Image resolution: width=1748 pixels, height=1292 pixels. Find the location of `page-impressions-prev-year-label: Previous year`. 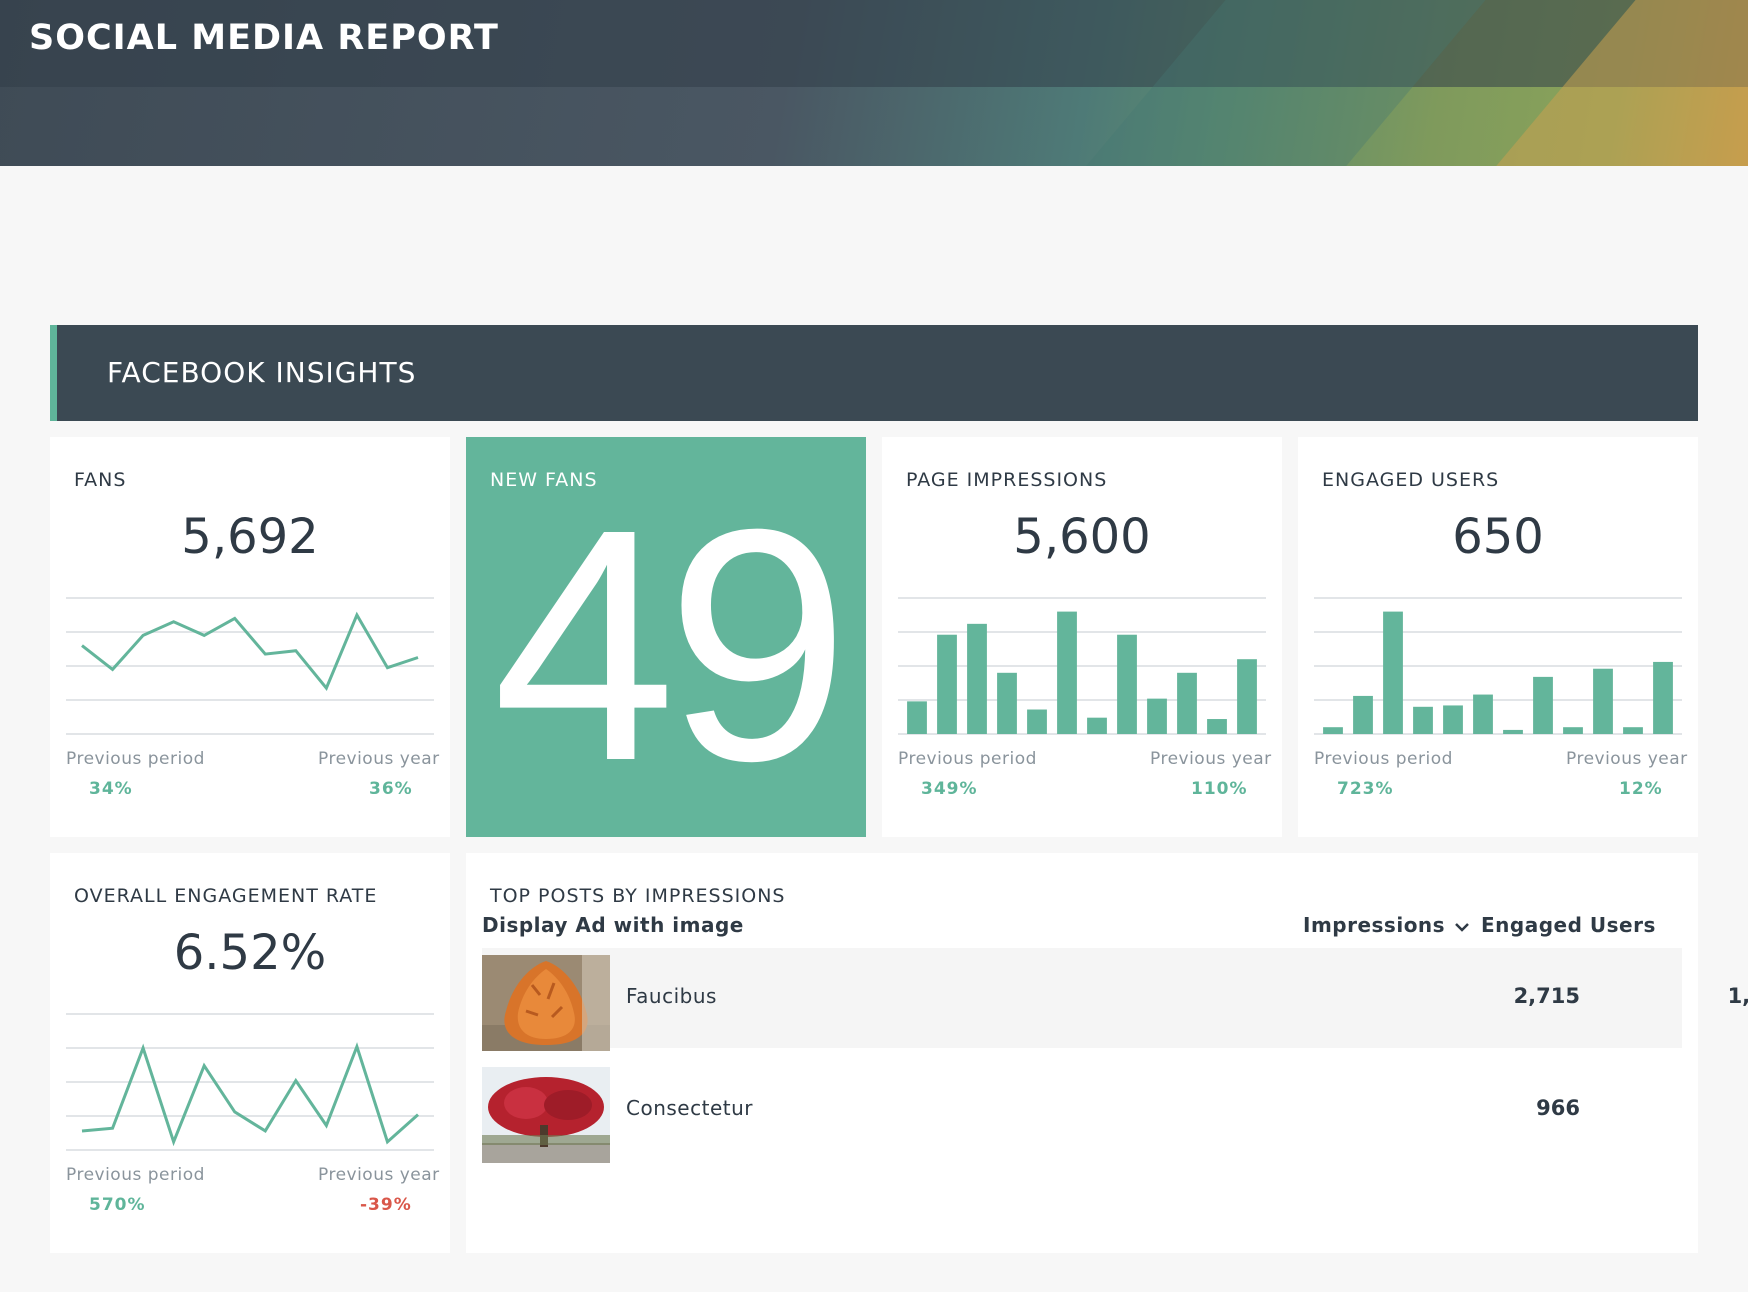

page-impressions-prev-year-label: Previous year is located at coordinates (1211, 759).